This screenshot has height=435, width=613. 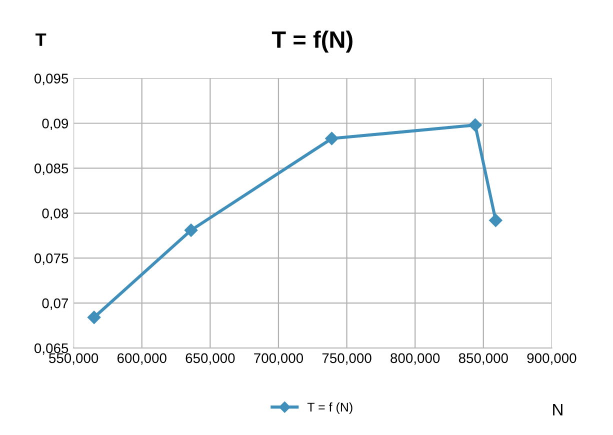 I want to click on x-tick-label: 700,000, so click(x=279, y=359).